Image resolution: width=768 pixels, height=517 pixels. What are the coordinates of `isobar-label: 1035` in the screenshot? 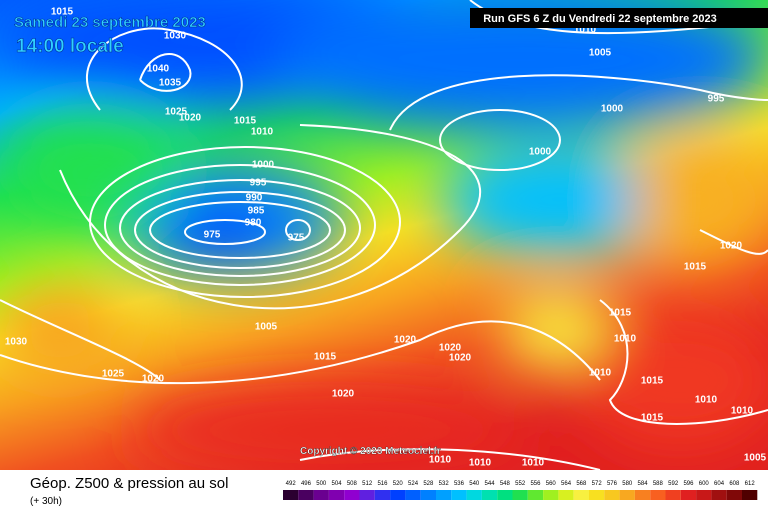 It's located at (170, 83).